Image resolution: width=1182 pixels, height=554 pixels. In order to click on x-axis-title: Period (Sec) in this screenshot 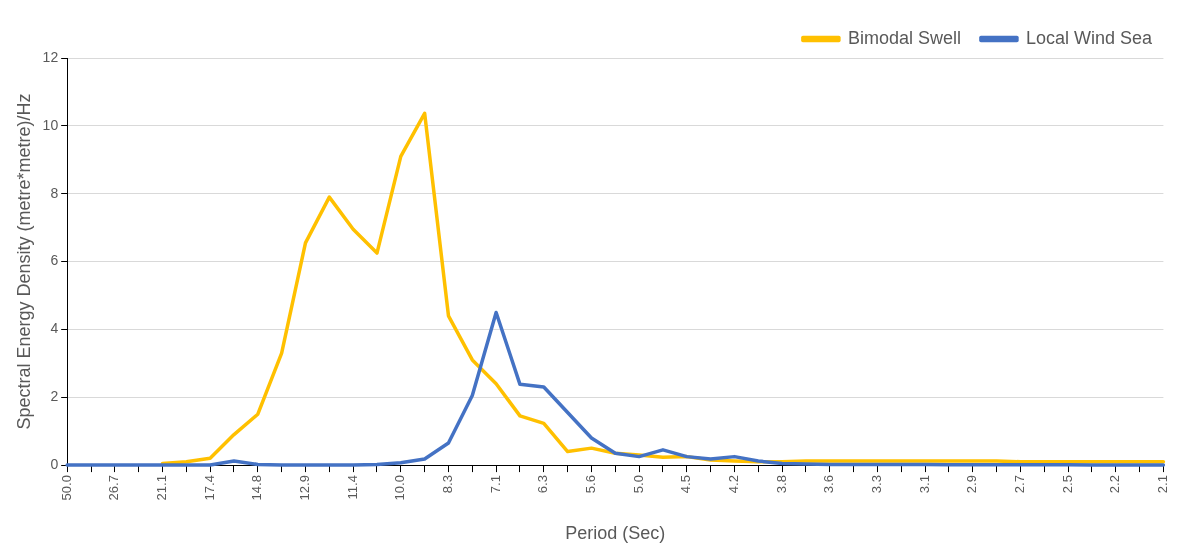, I will do `click(615, 533)`.